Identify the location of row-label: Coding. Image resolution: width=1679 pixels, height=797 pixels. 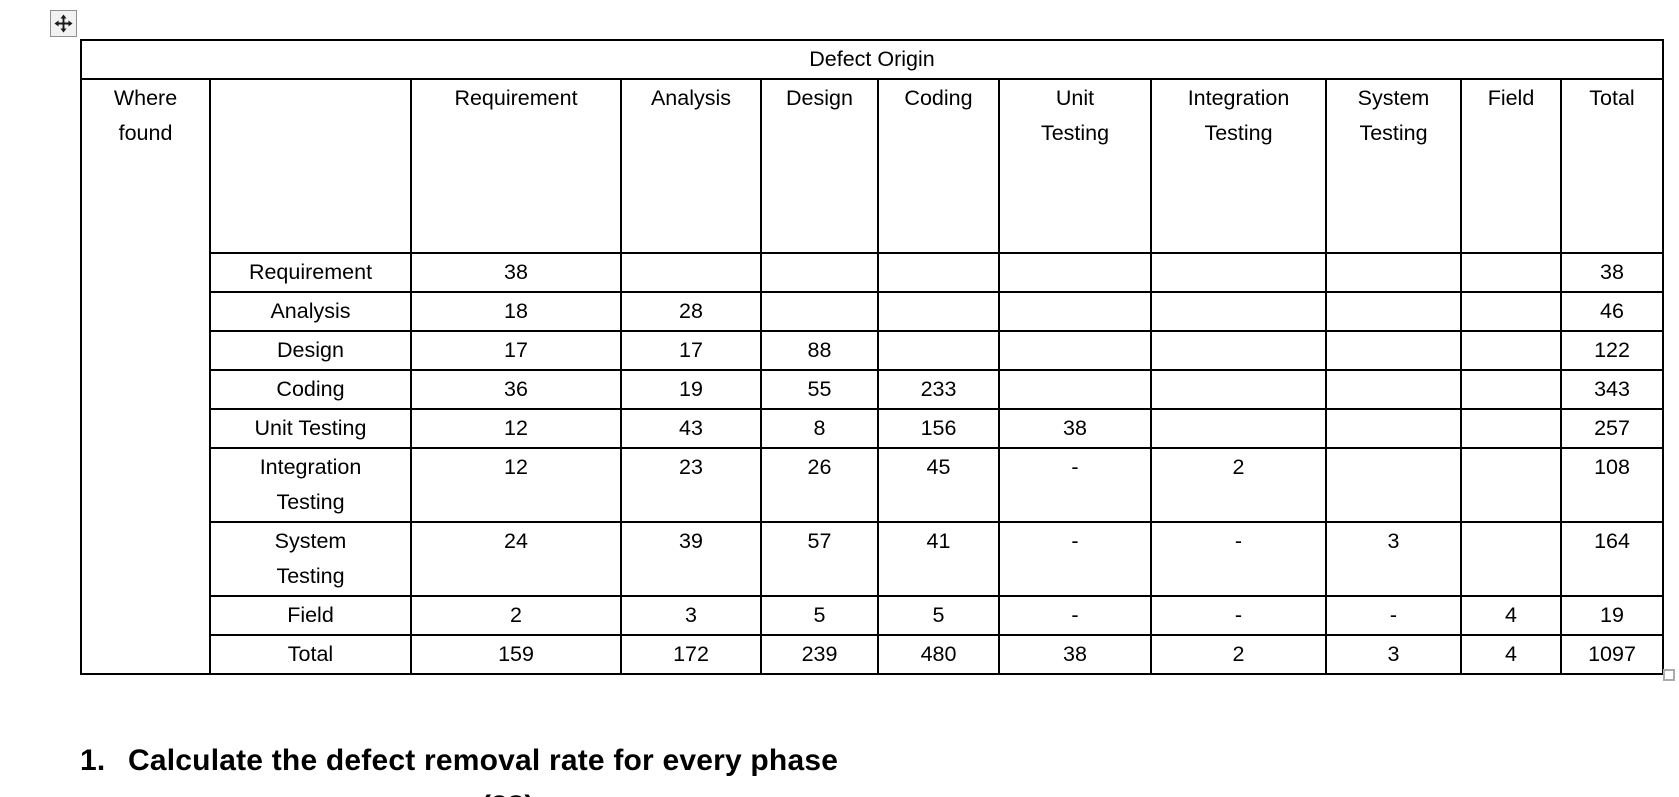
(310, 389).